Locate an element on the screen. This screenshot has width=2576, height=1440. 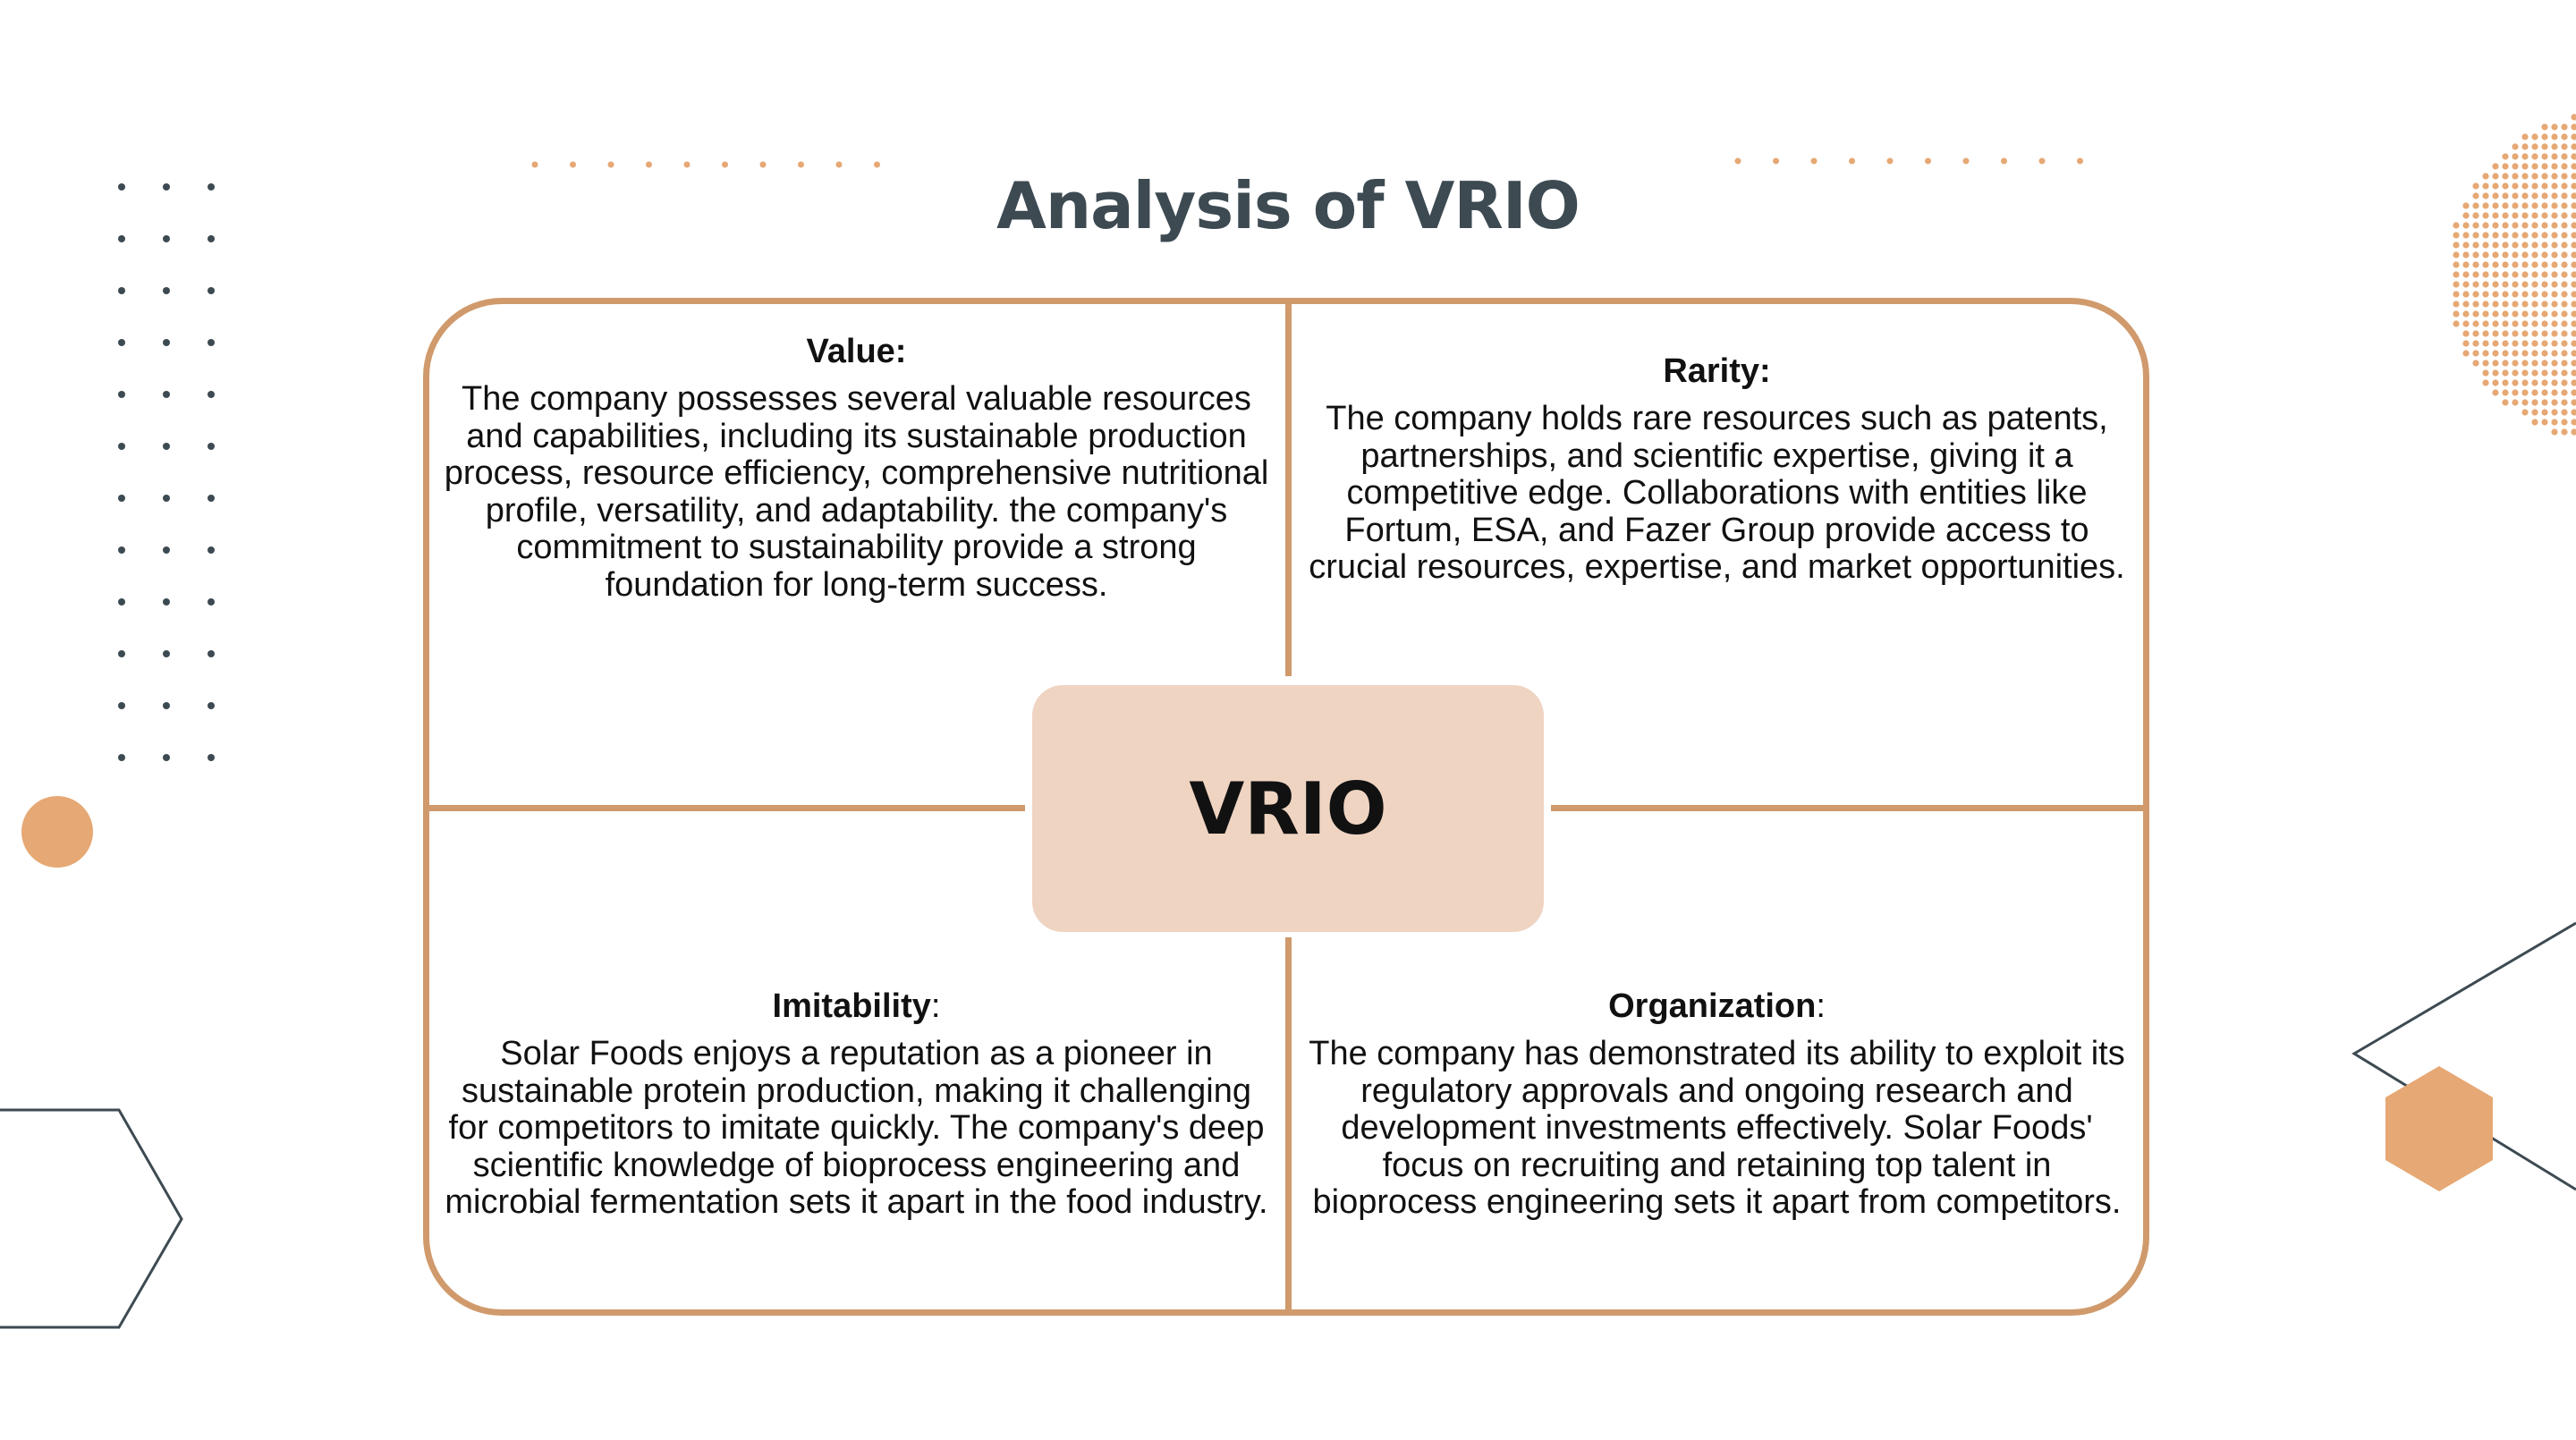
quadrant-rarity-heading: Rarity: is located at coordinates (1717, 371).